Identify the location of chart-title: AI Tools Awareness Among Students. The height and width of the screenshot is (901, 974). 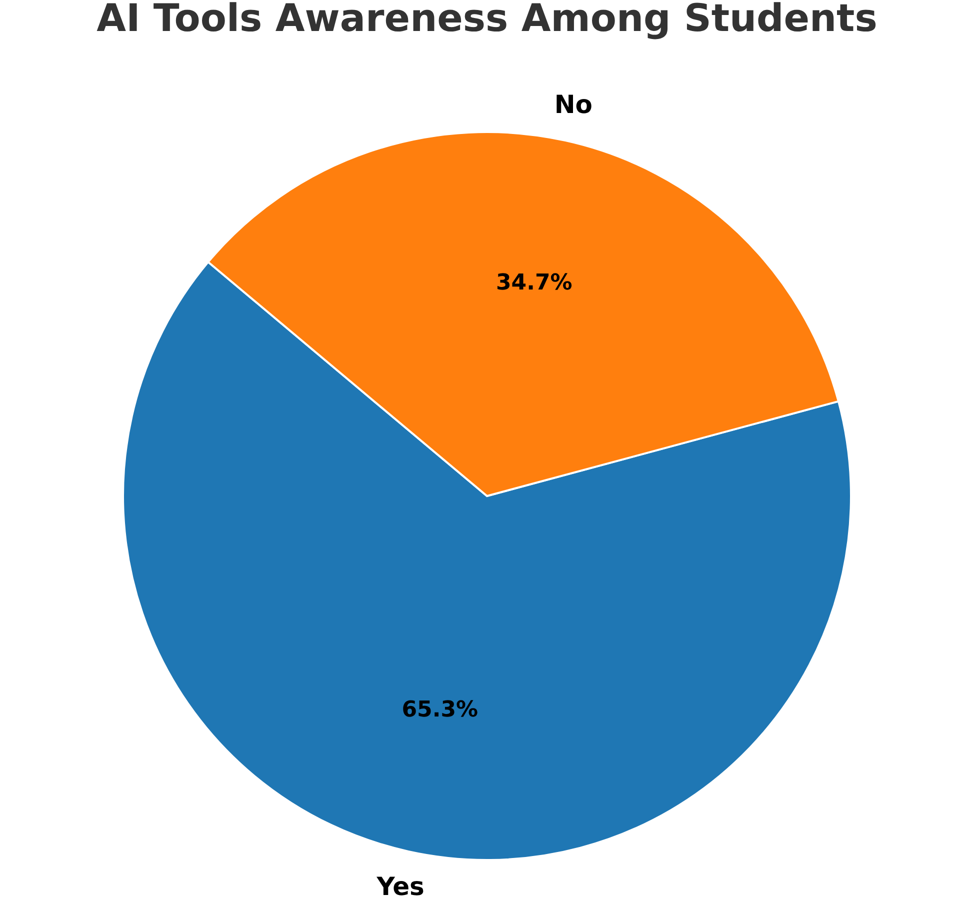
(487, 20).